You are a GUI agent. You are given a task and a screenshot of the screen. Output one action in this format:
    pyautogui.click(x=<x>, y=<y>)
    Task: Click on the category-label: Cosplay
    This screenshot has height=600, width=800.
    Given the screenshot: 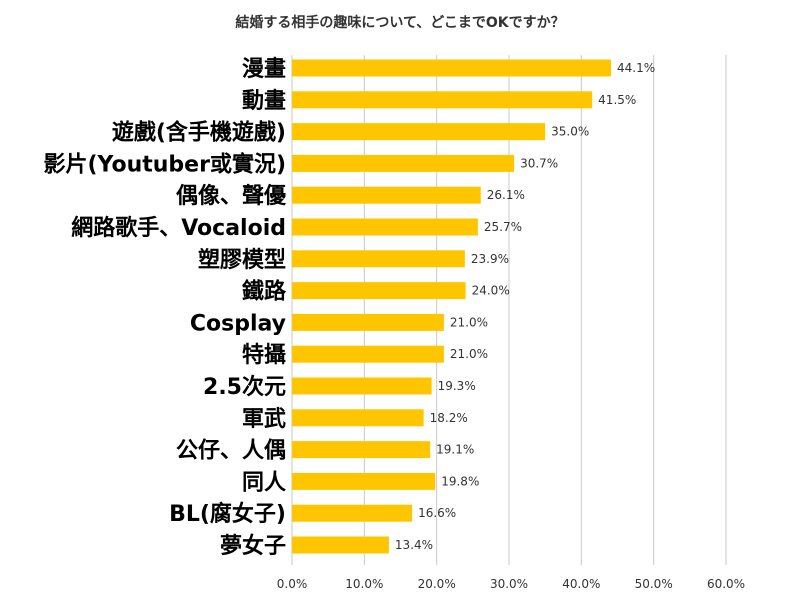 What is the action you would take?
    pyautogui.click(x=238, y=323)
    